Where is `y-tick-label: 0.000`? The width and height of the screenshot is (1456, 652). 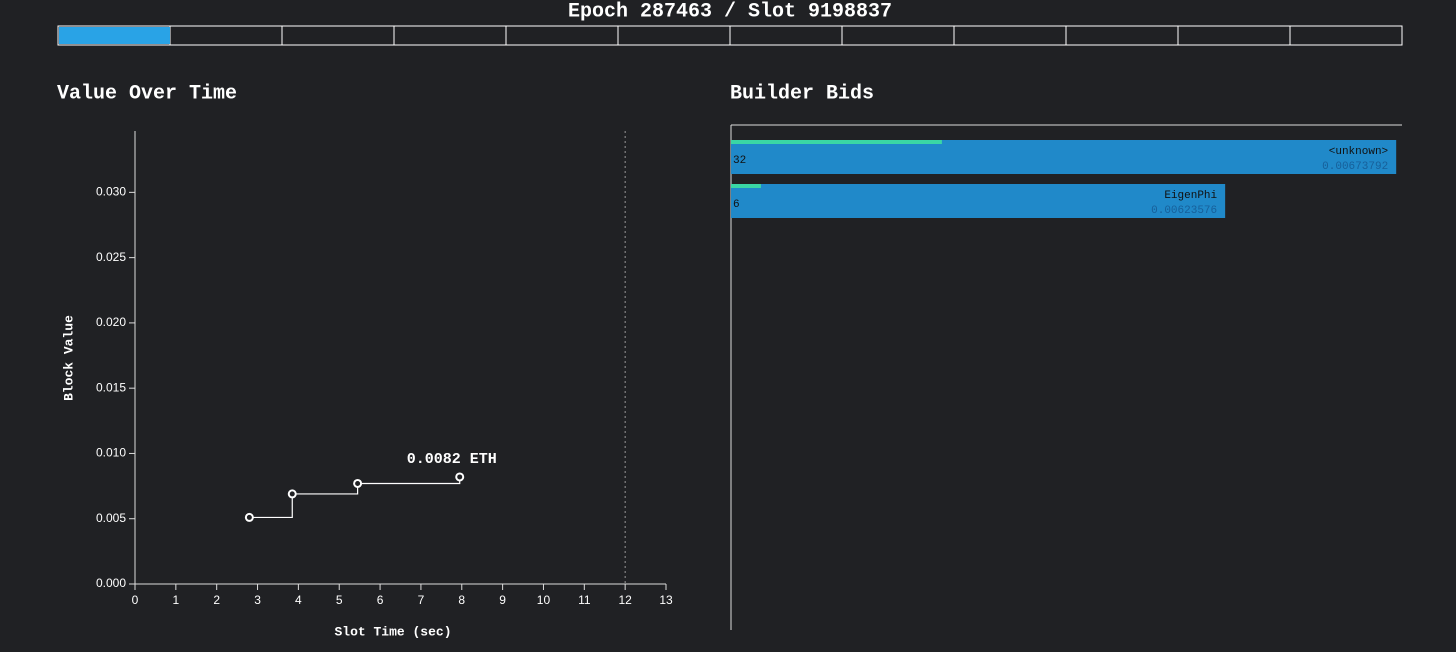
y-tick-label: 0.000 is located at coordinates (111, 583).